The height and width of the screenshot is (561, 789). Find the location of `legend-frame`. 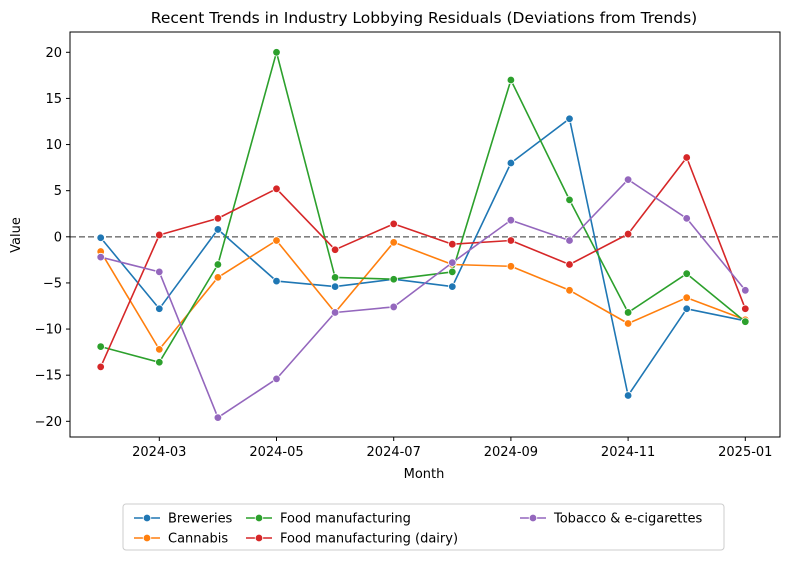

legend-frame is located at coordinates (423, 527).